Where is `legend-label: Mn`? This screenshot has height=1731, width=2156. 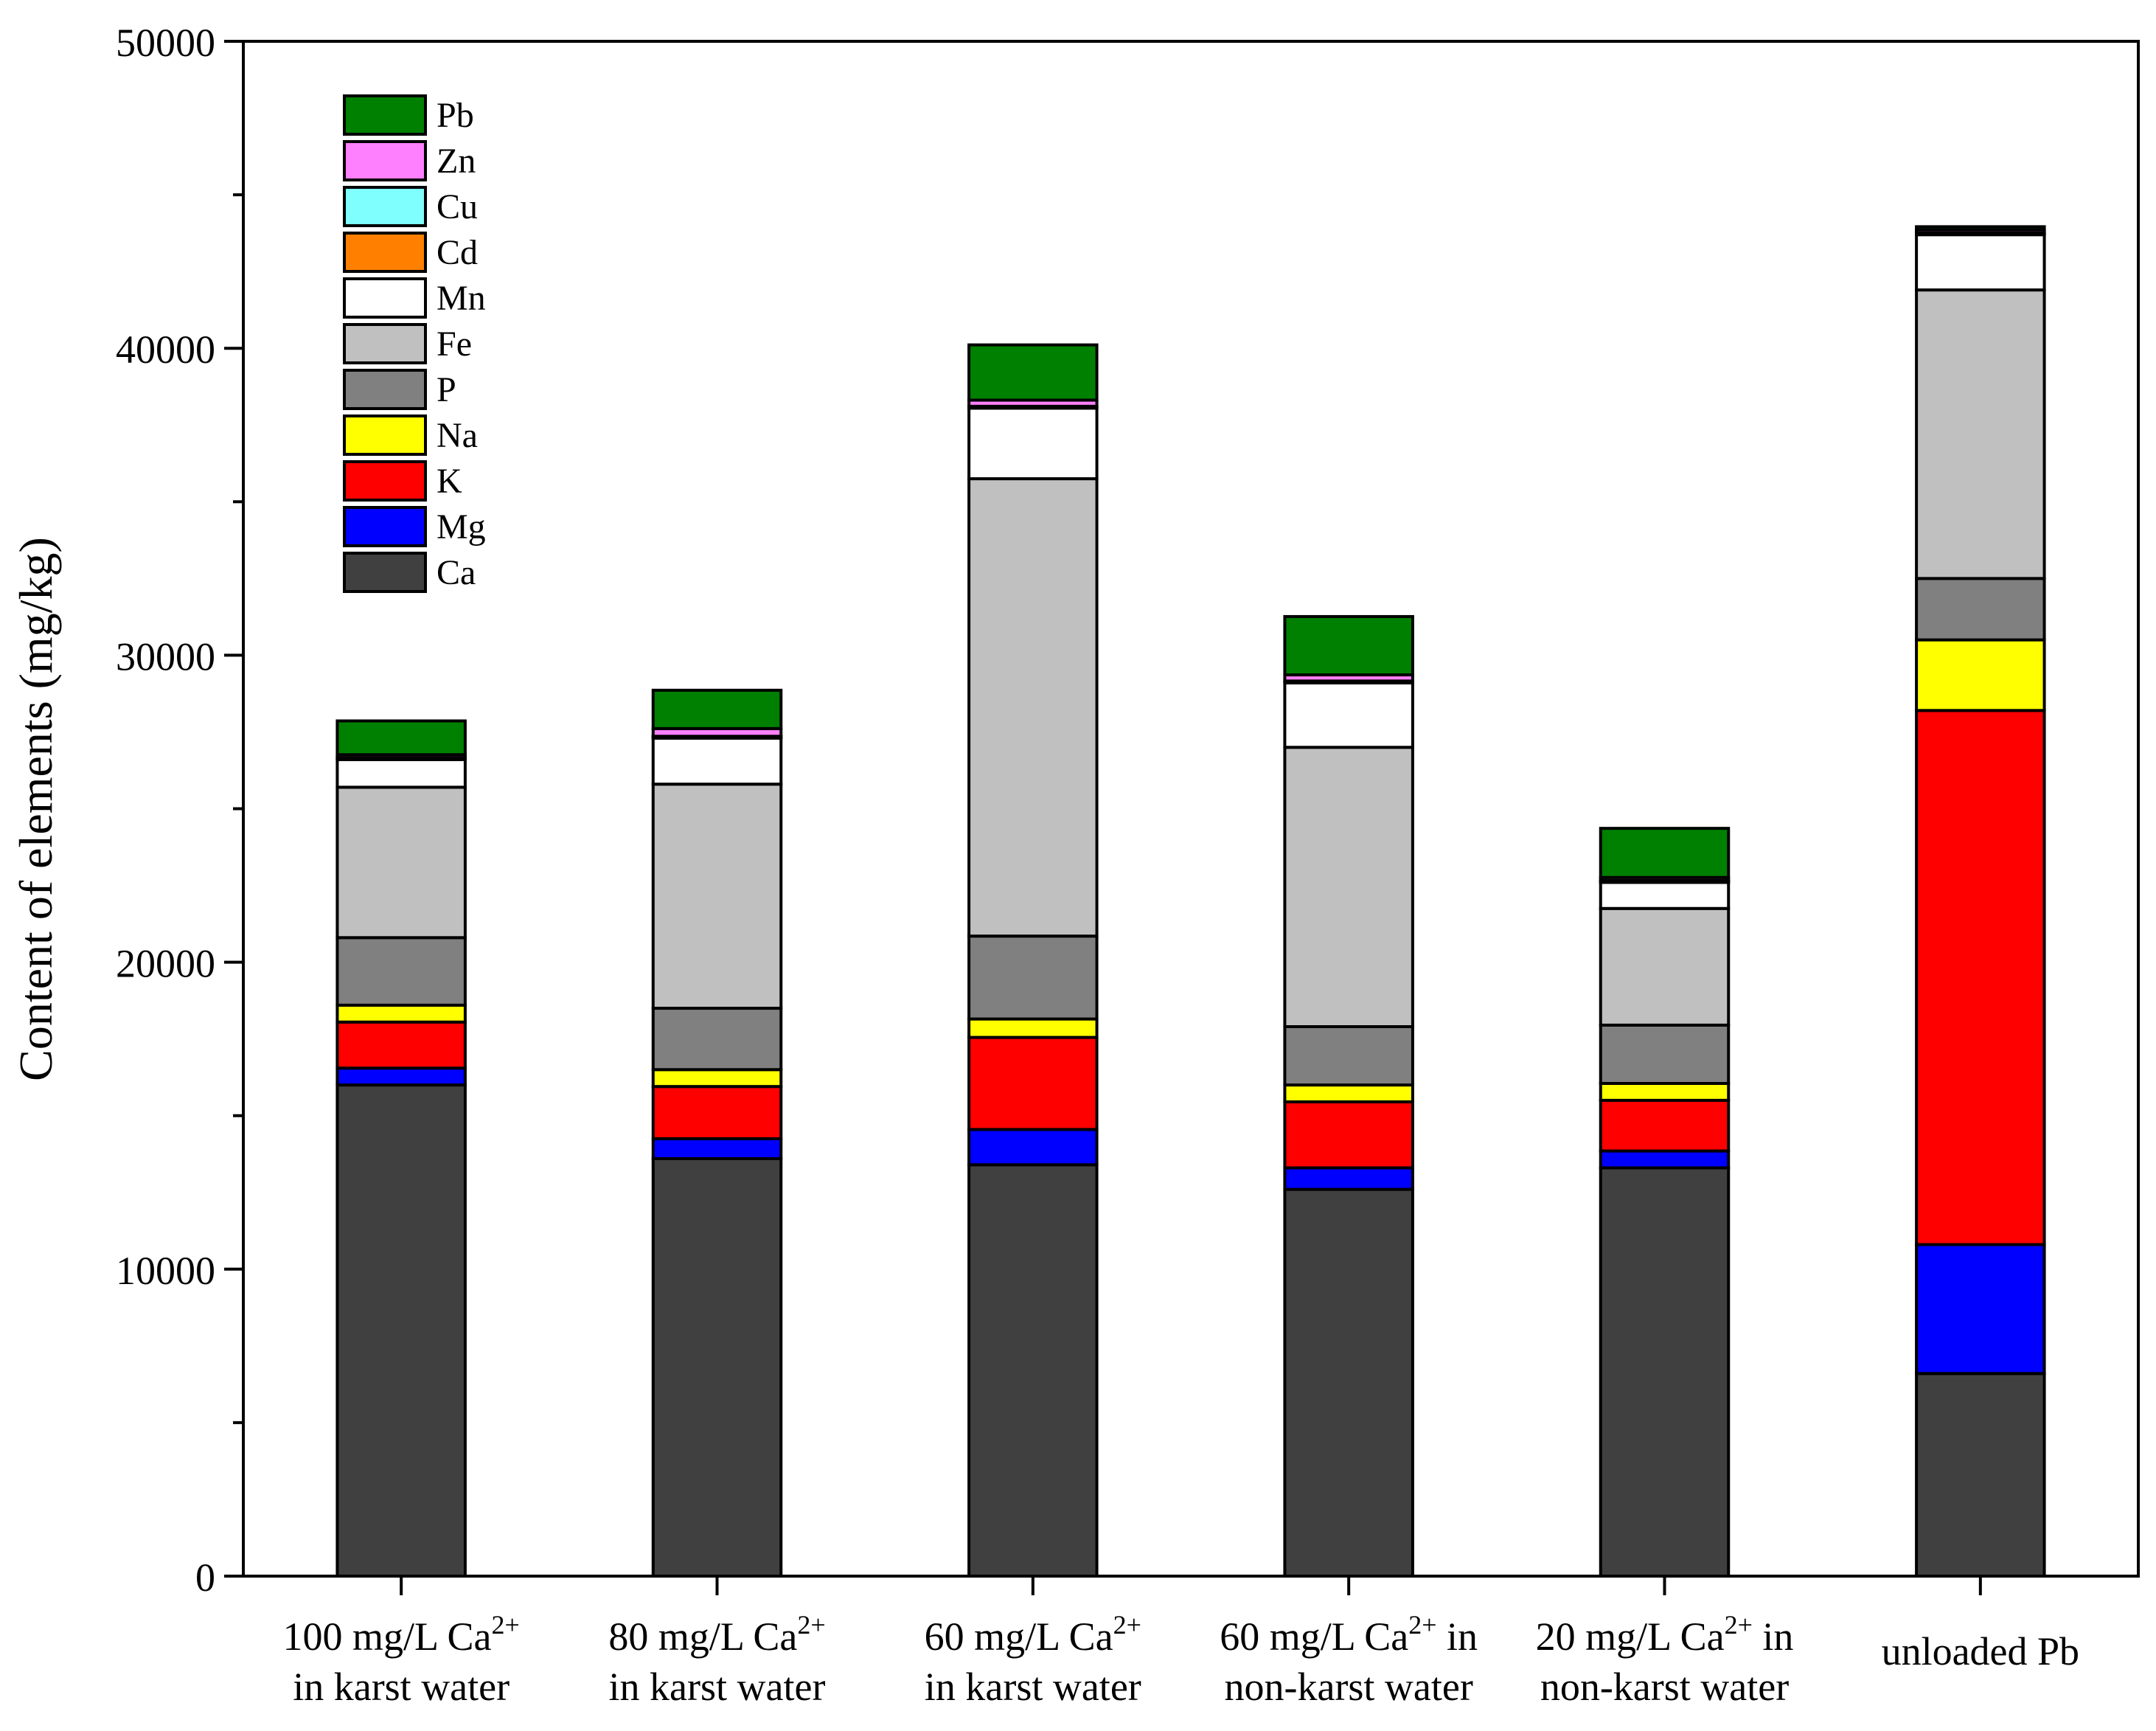
legend-label: Mn is located at coordinates (461, 298).